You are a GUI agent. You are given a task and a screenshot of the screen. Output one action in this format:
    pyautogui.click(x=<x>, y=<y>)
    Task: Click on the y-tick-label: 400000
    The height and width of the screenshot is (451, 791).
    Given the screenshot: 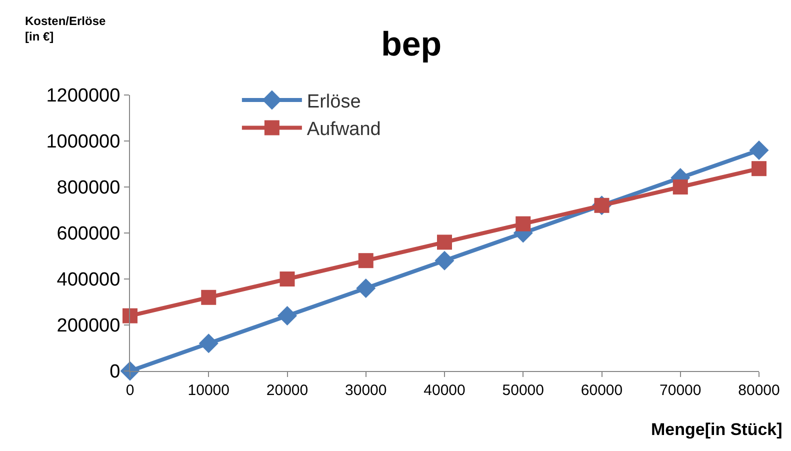 What is the action you would take?
    pyautogui.click(x=88, y=280)
    